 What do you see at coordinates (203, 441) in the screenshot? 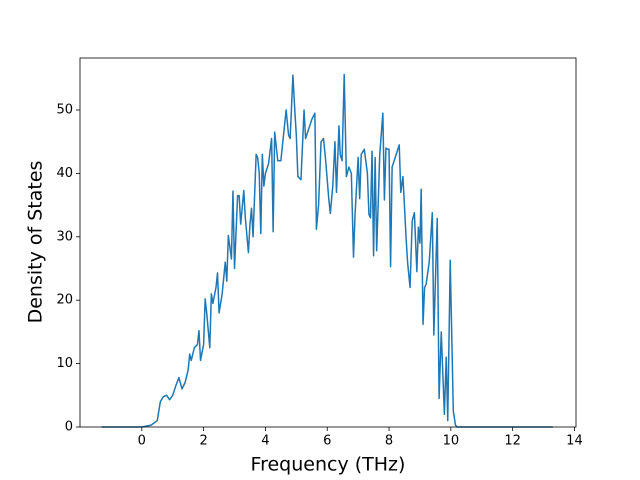
I see `x-tick-label: 2` at bounding box center [203, 441].